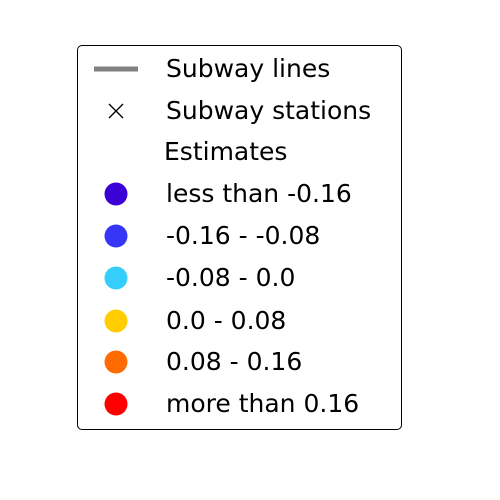 This screenshot has width=500, height=500. I want to click on legend-item-estimate-5: 0.08 - 0.16, so click(239, 362).